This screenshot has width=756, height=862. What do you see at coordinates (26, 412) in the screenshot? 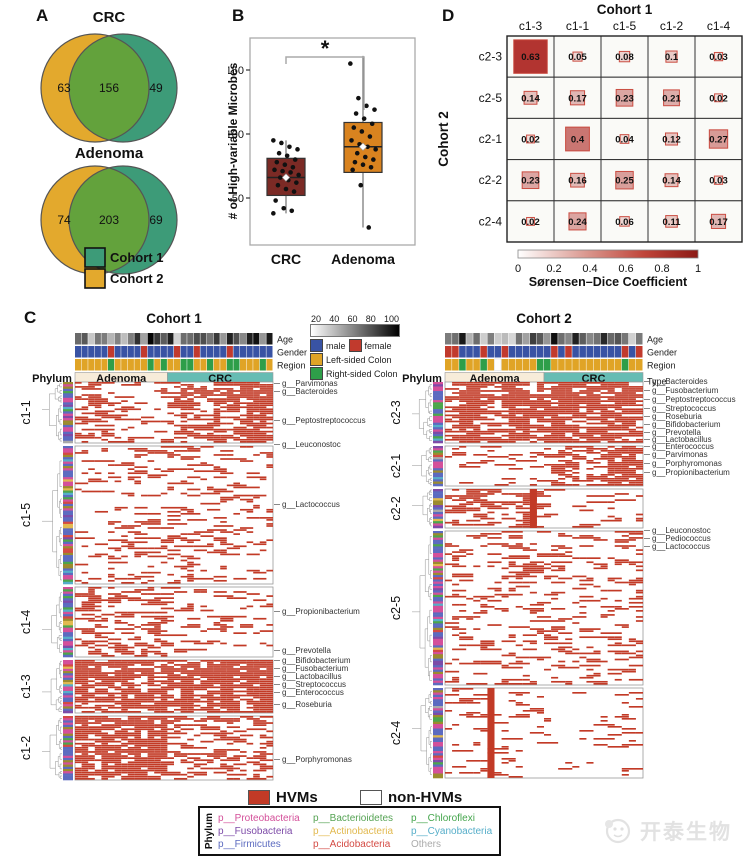
I see `cluster-label-c1-1: c1-1` at bounding box center [26, 412].